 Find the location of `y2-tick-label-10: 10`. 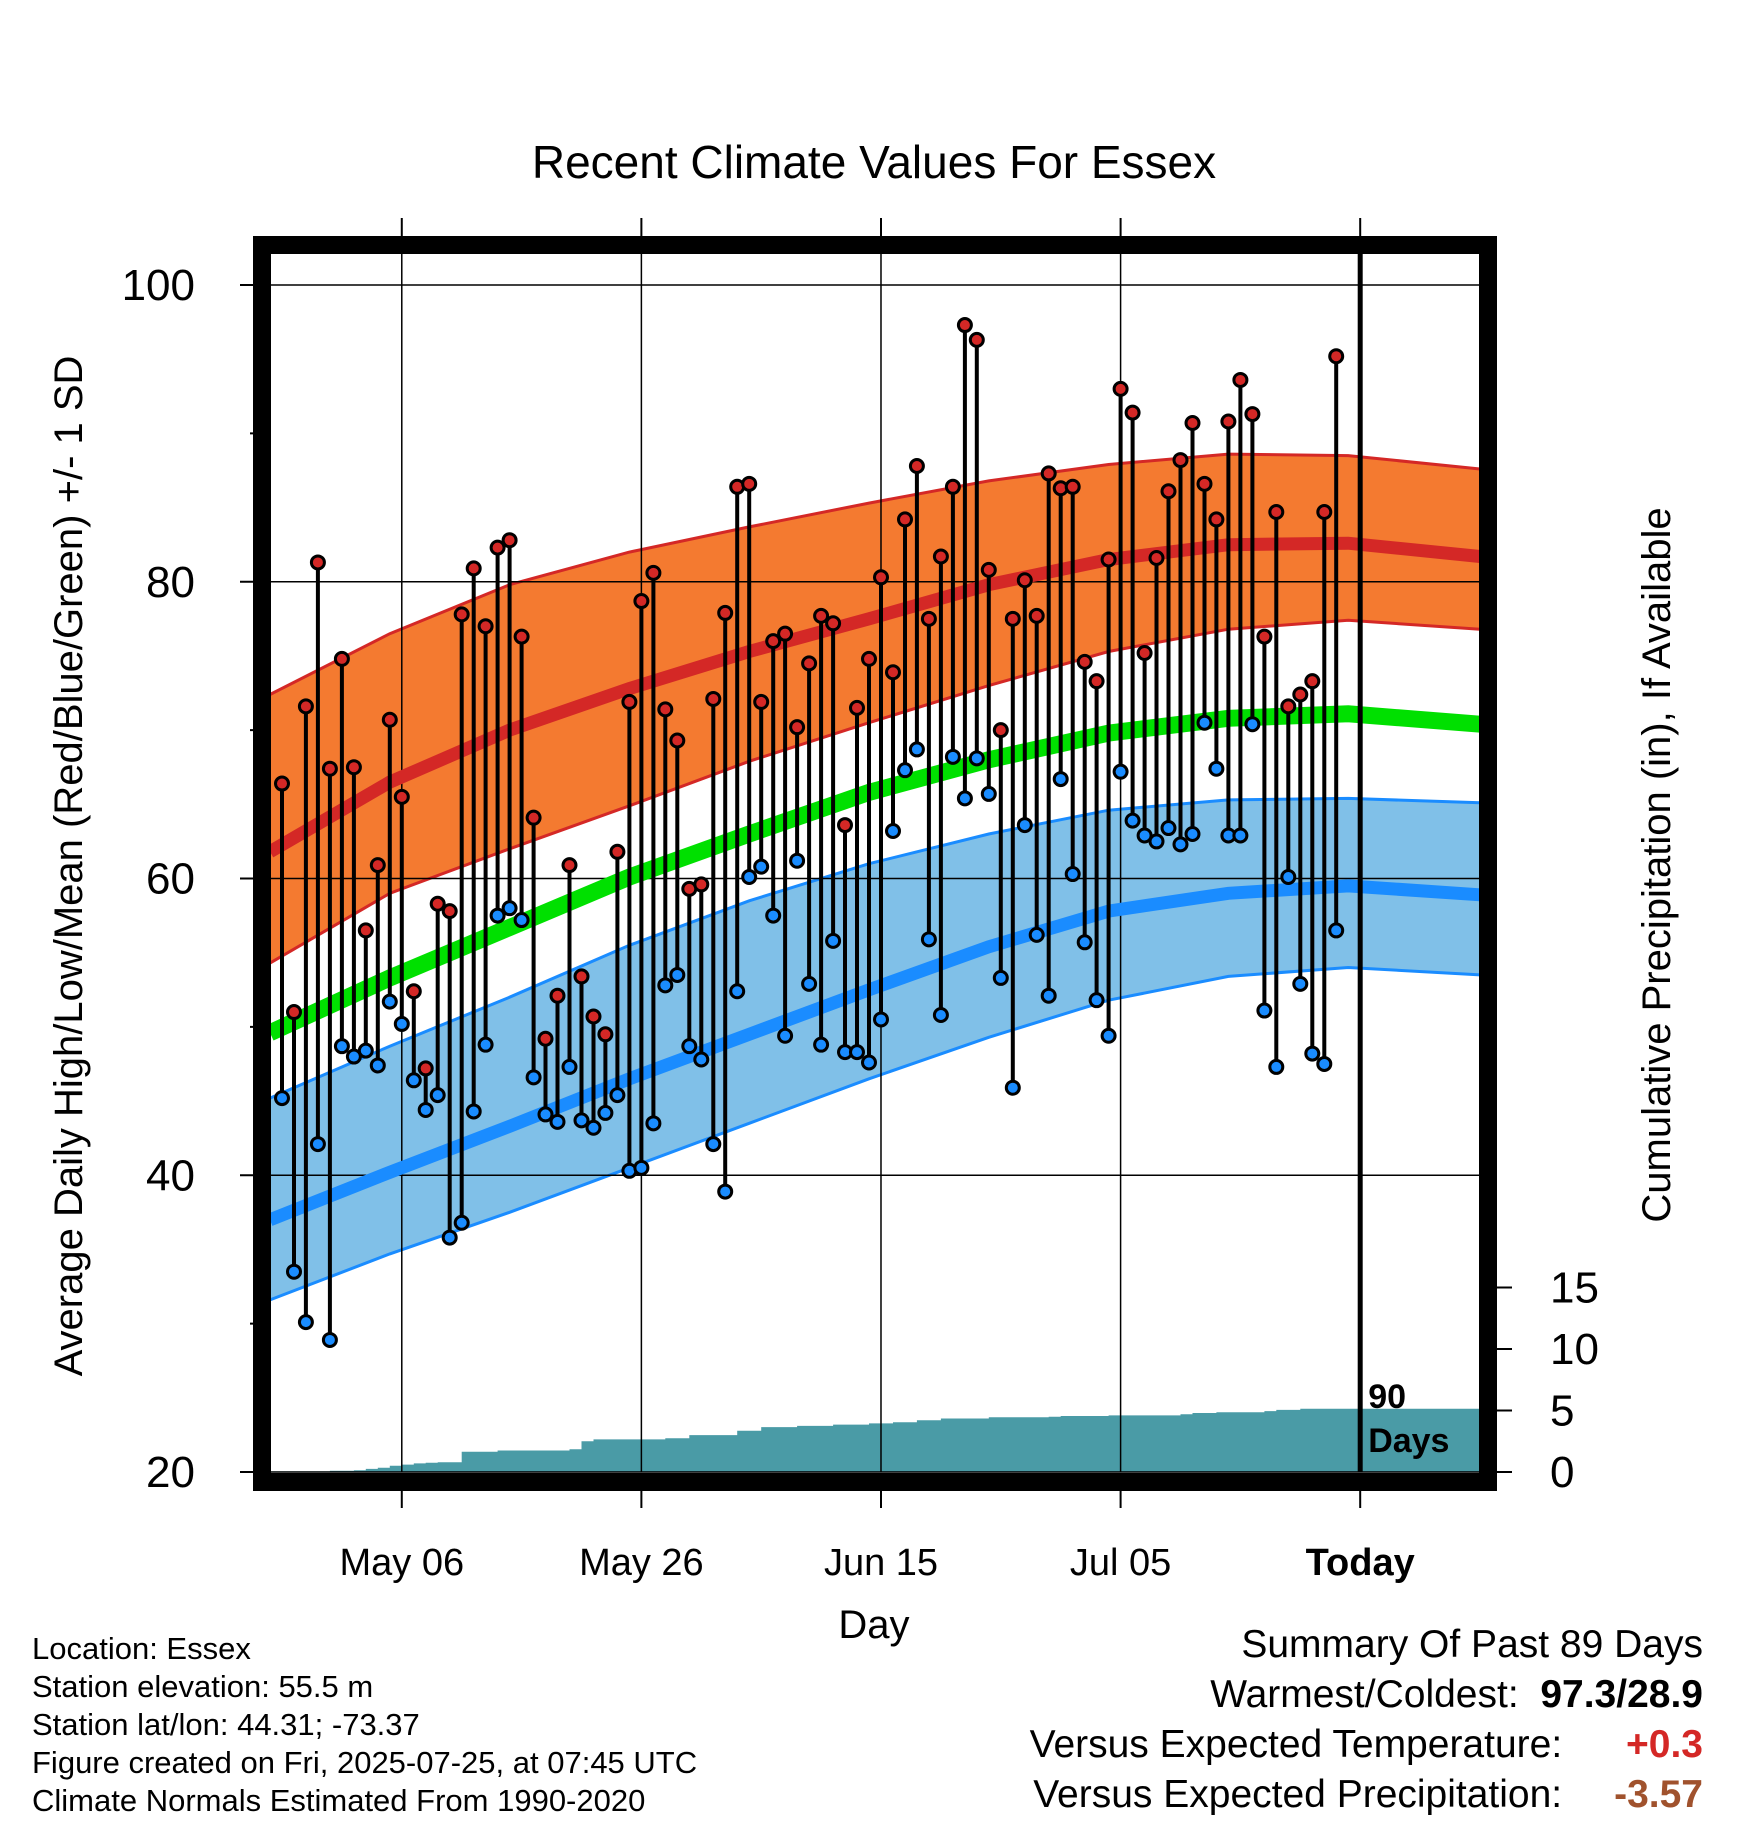

y2-tick-label-10: 10 is located at coordinates (1574, 1349).